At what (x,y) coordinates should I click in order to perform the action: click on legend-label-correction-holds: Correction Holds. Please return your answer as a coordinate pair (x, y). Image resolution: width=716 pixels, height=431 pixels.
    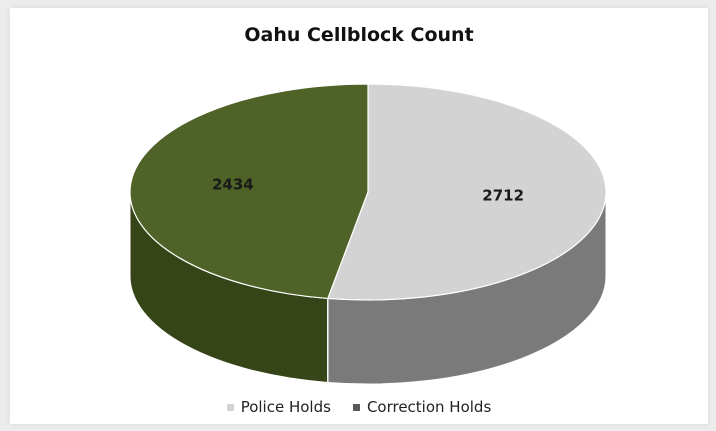
    Looking at the image, I should click on (429, 407).